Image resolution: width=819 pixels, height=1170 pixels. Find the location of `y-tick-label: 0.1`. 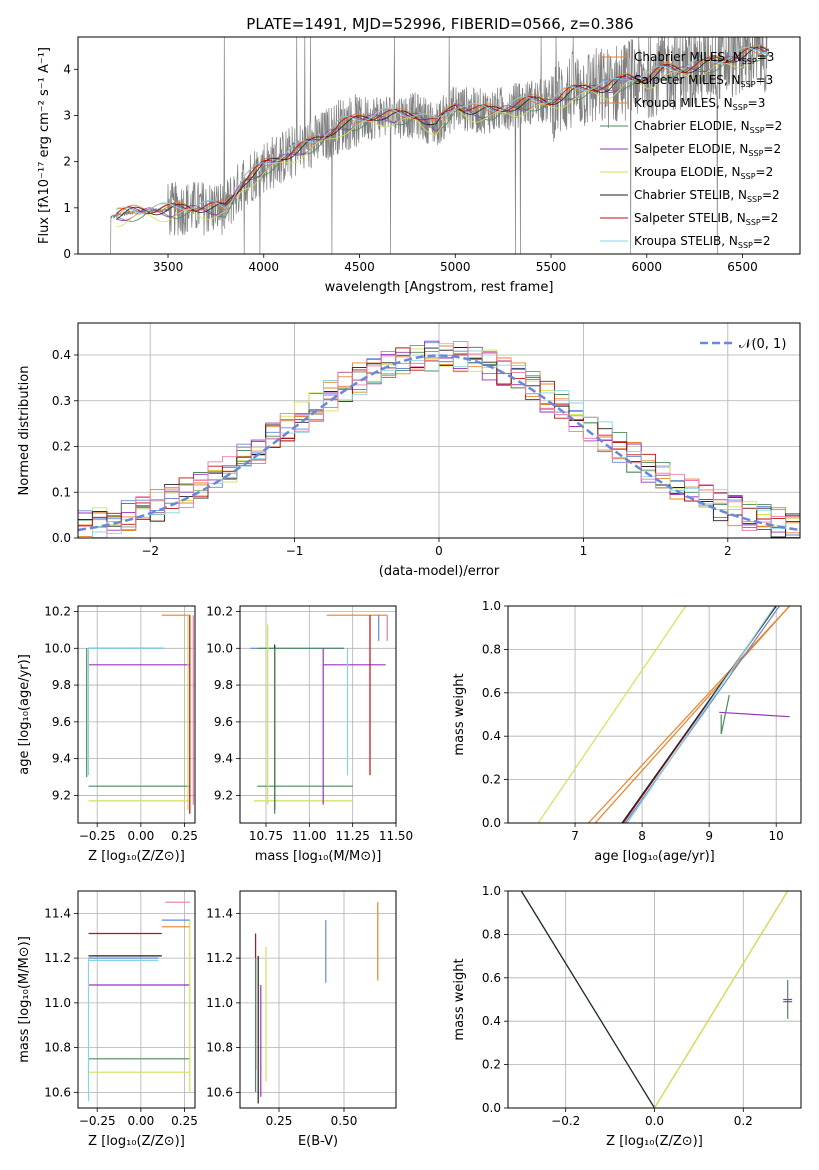

y-tick-label: 0.1 is located at coordinates (61, 492).